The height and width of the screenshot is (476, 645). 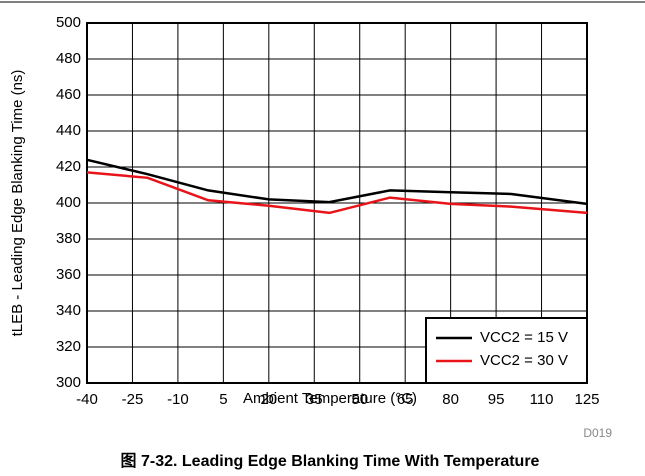 I want to click on legend-box, so click(x=506, y=350).